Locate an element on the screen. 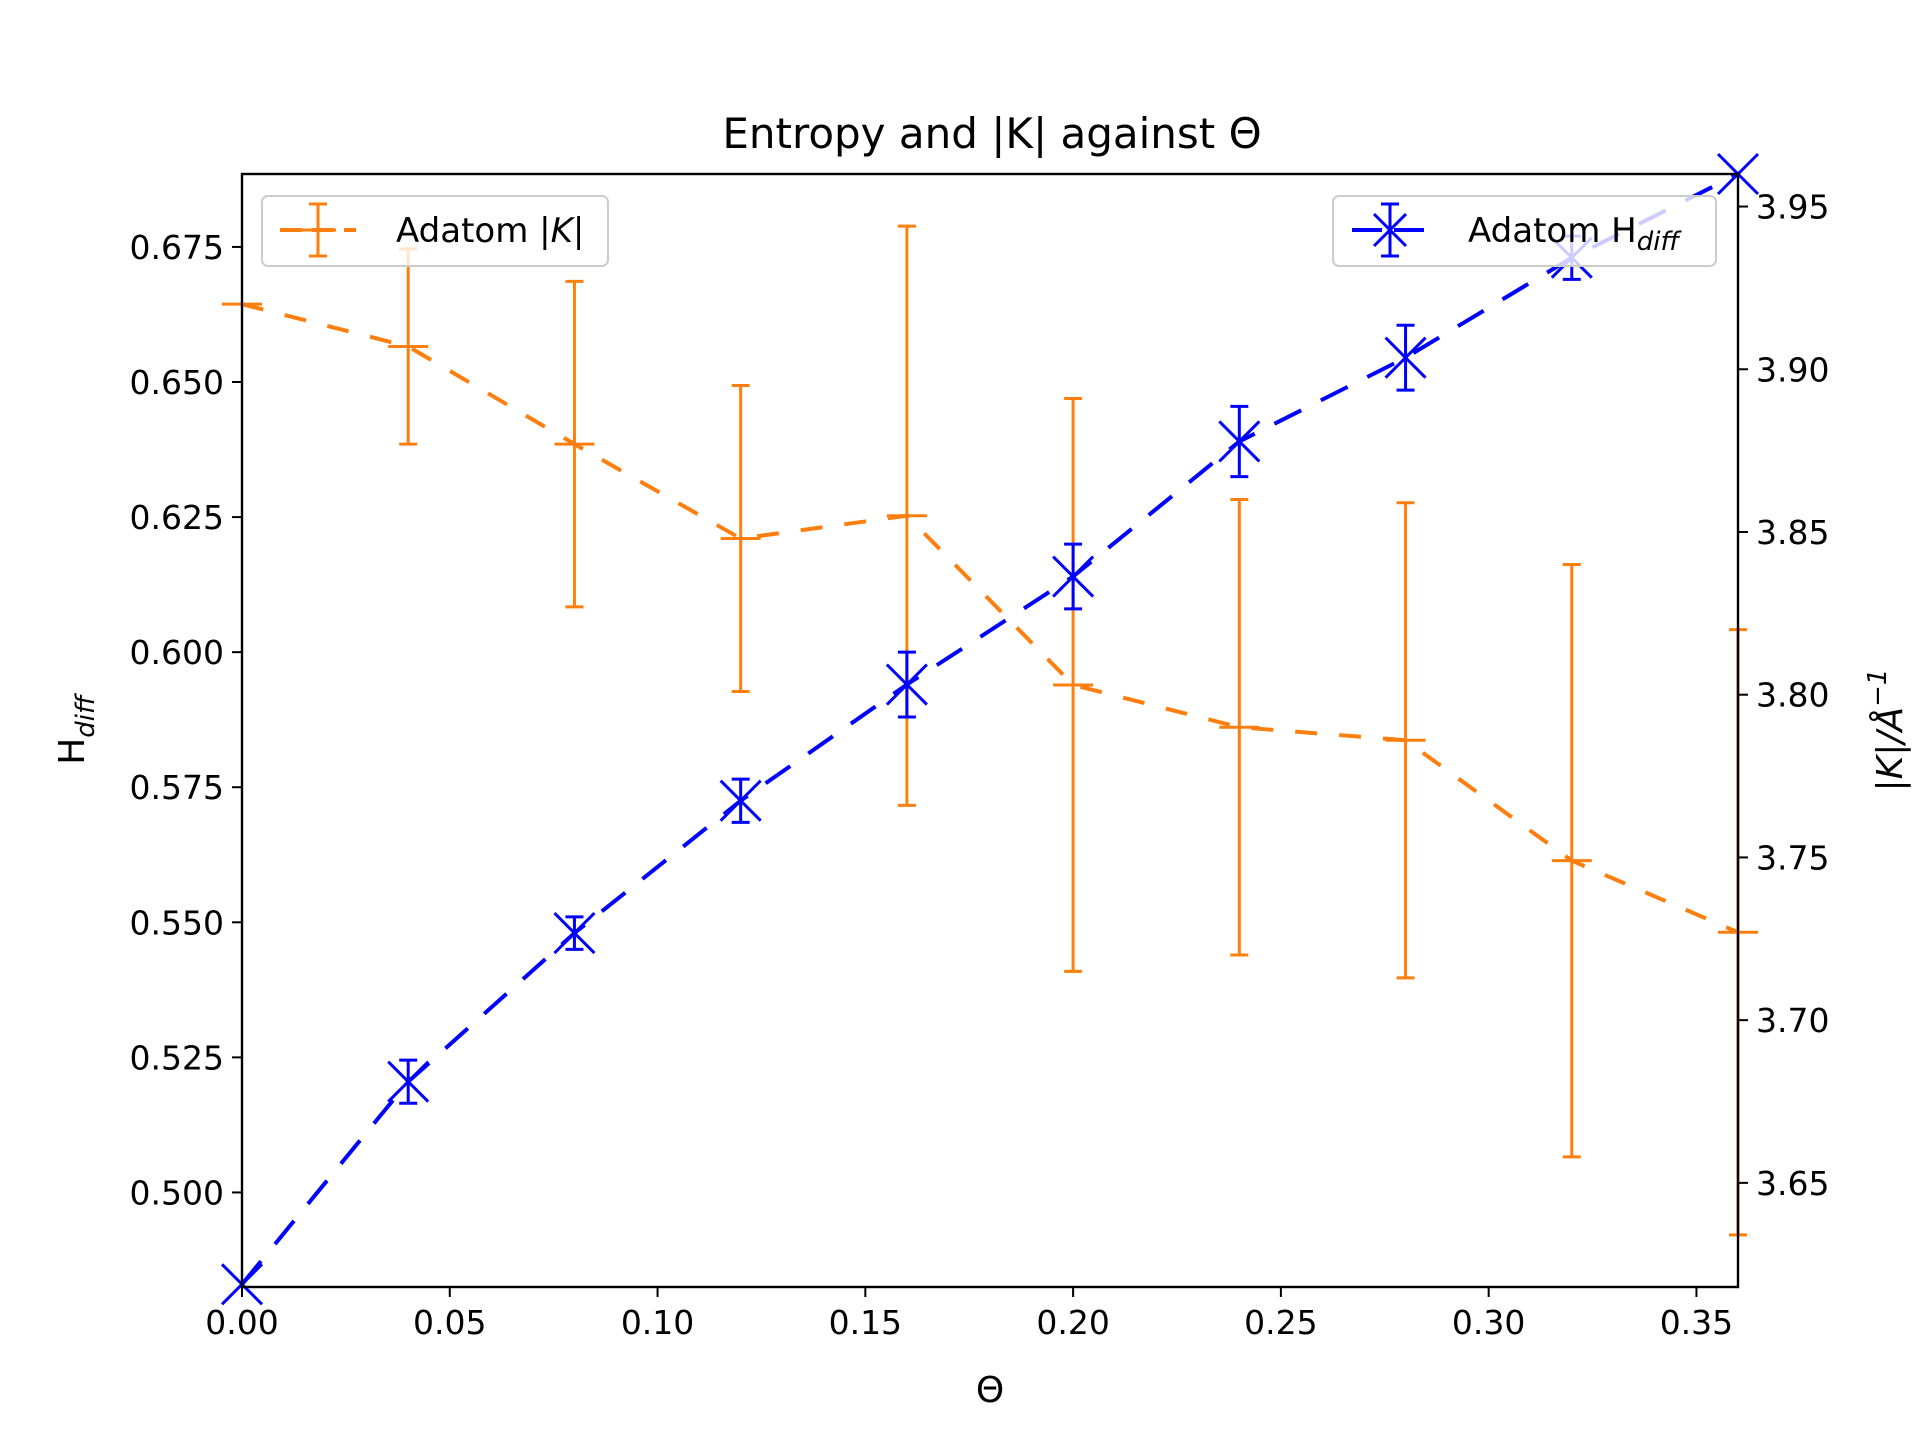 Image resolution: width=1920 pixels, height=1440 pixels. x-tick-label: 0.00 is located at coordinates (241, 1322).